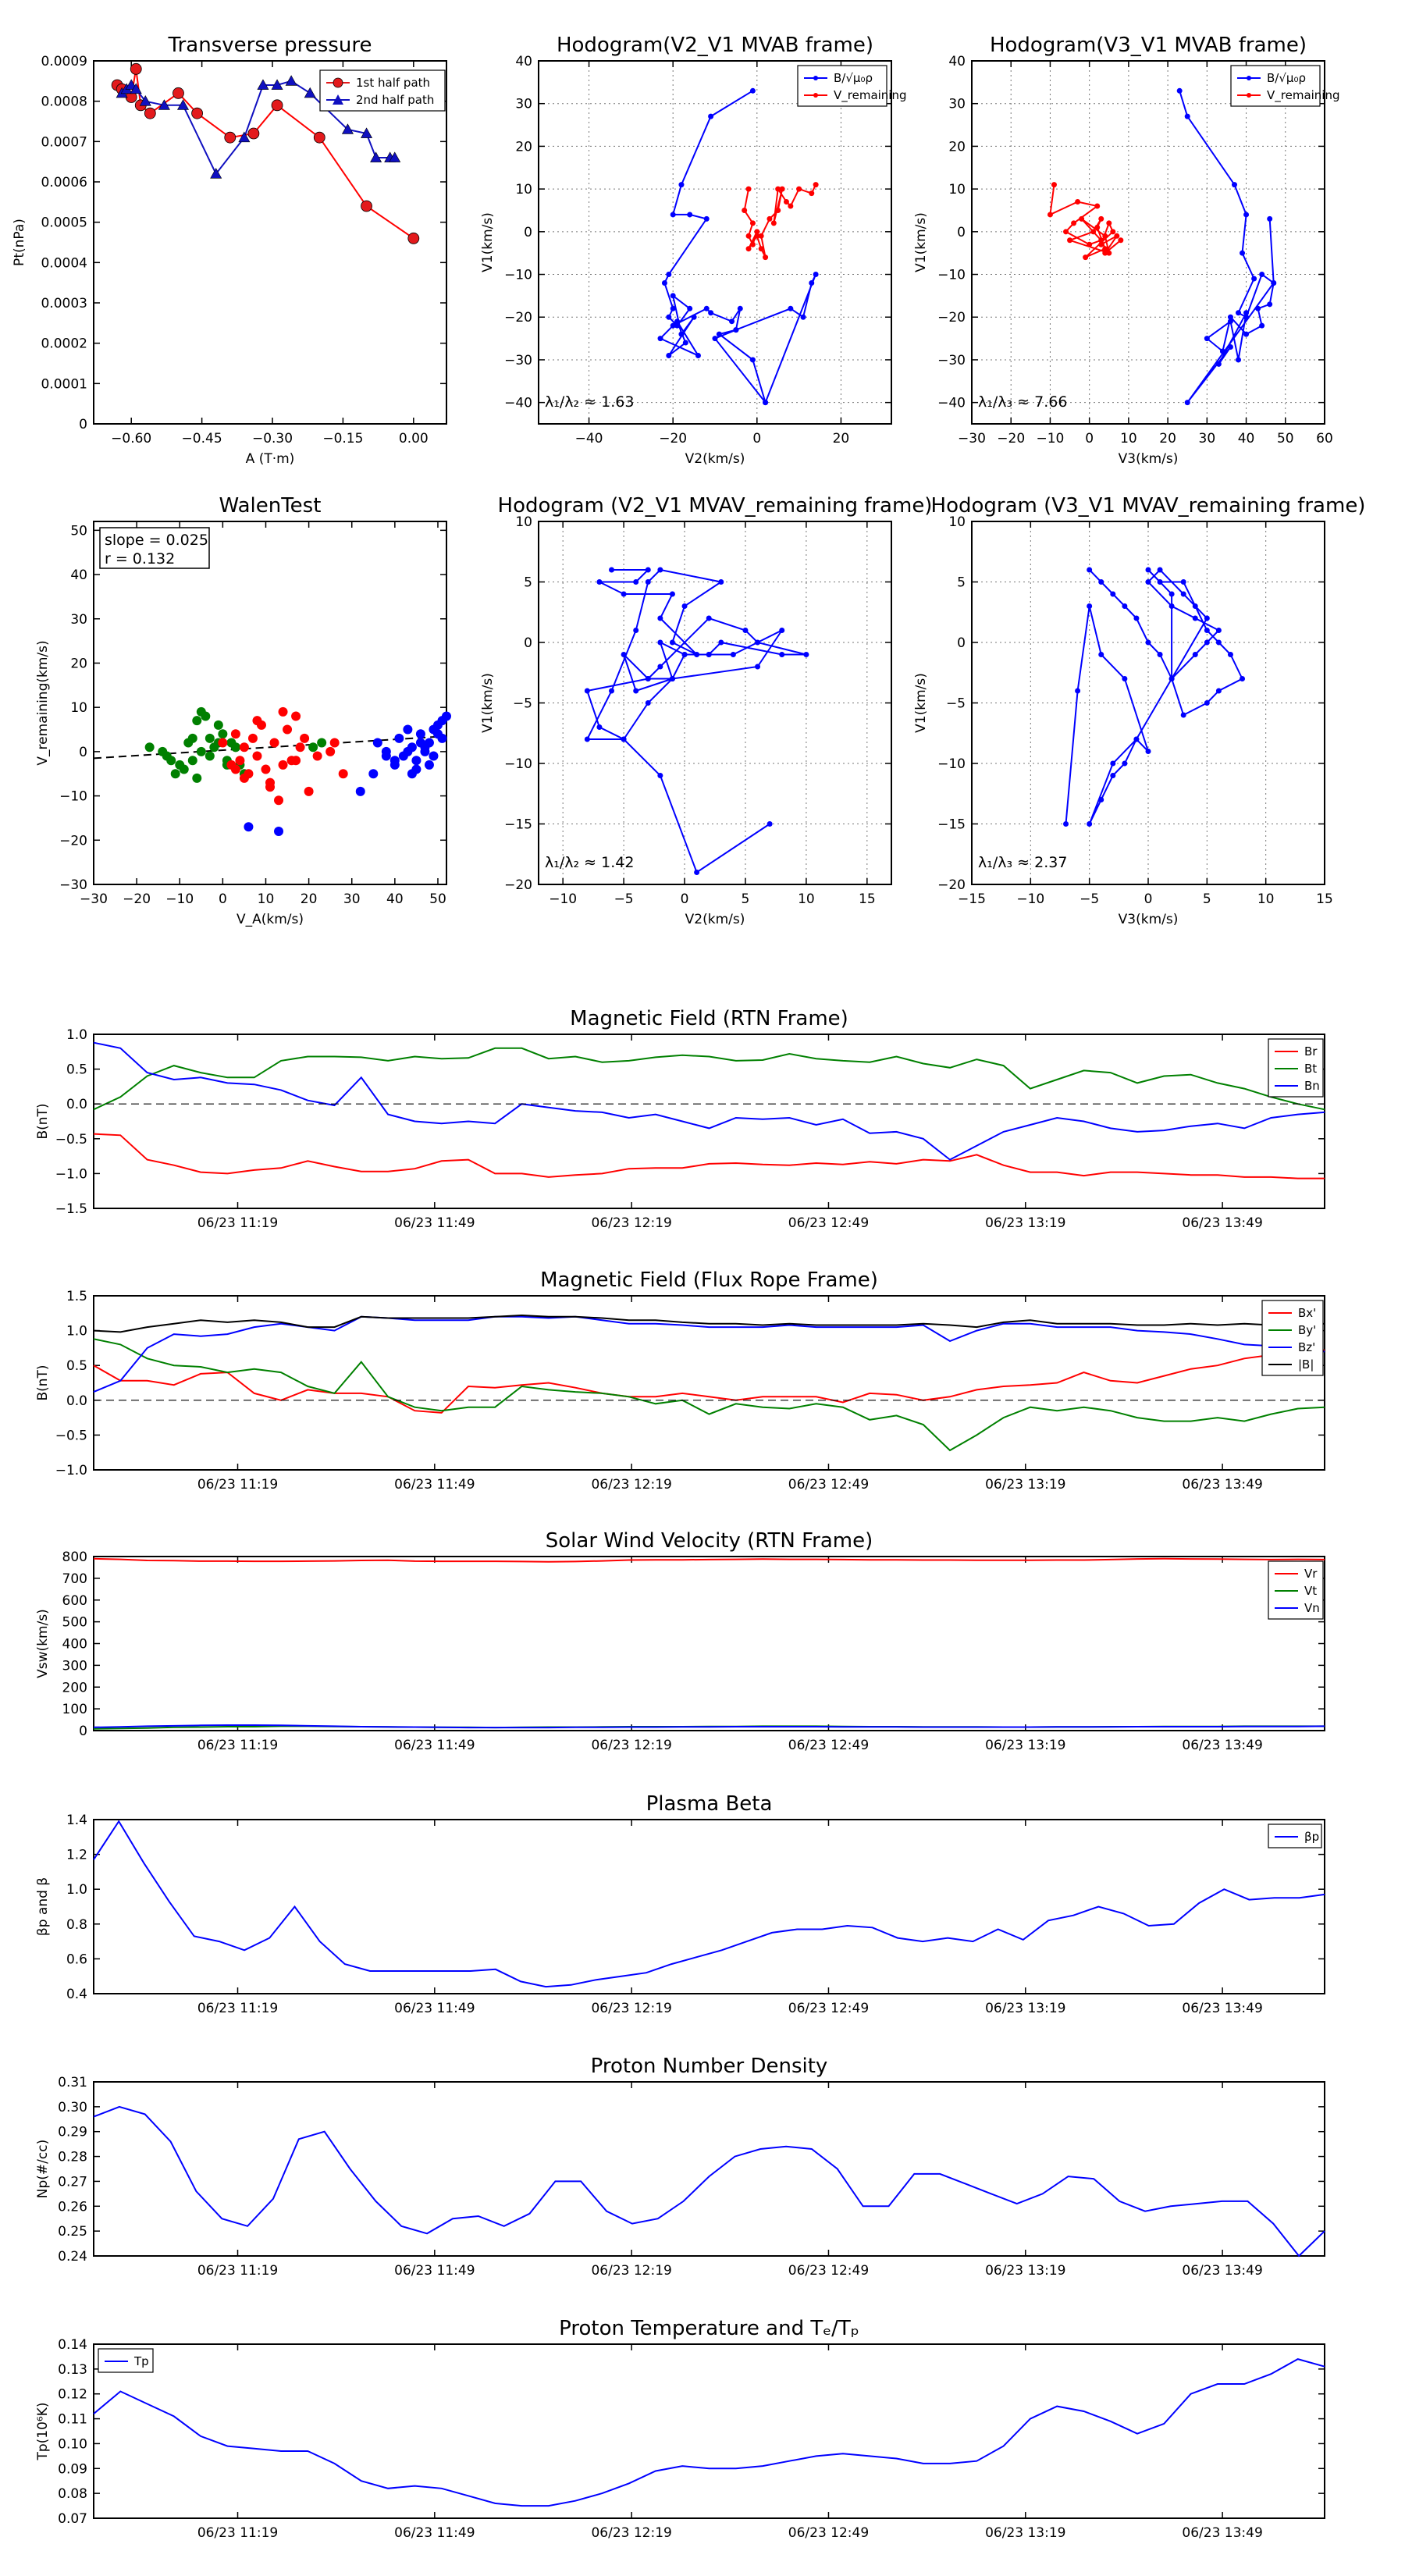  I want to click on legend-label: |B|, so click(1306, 1364).